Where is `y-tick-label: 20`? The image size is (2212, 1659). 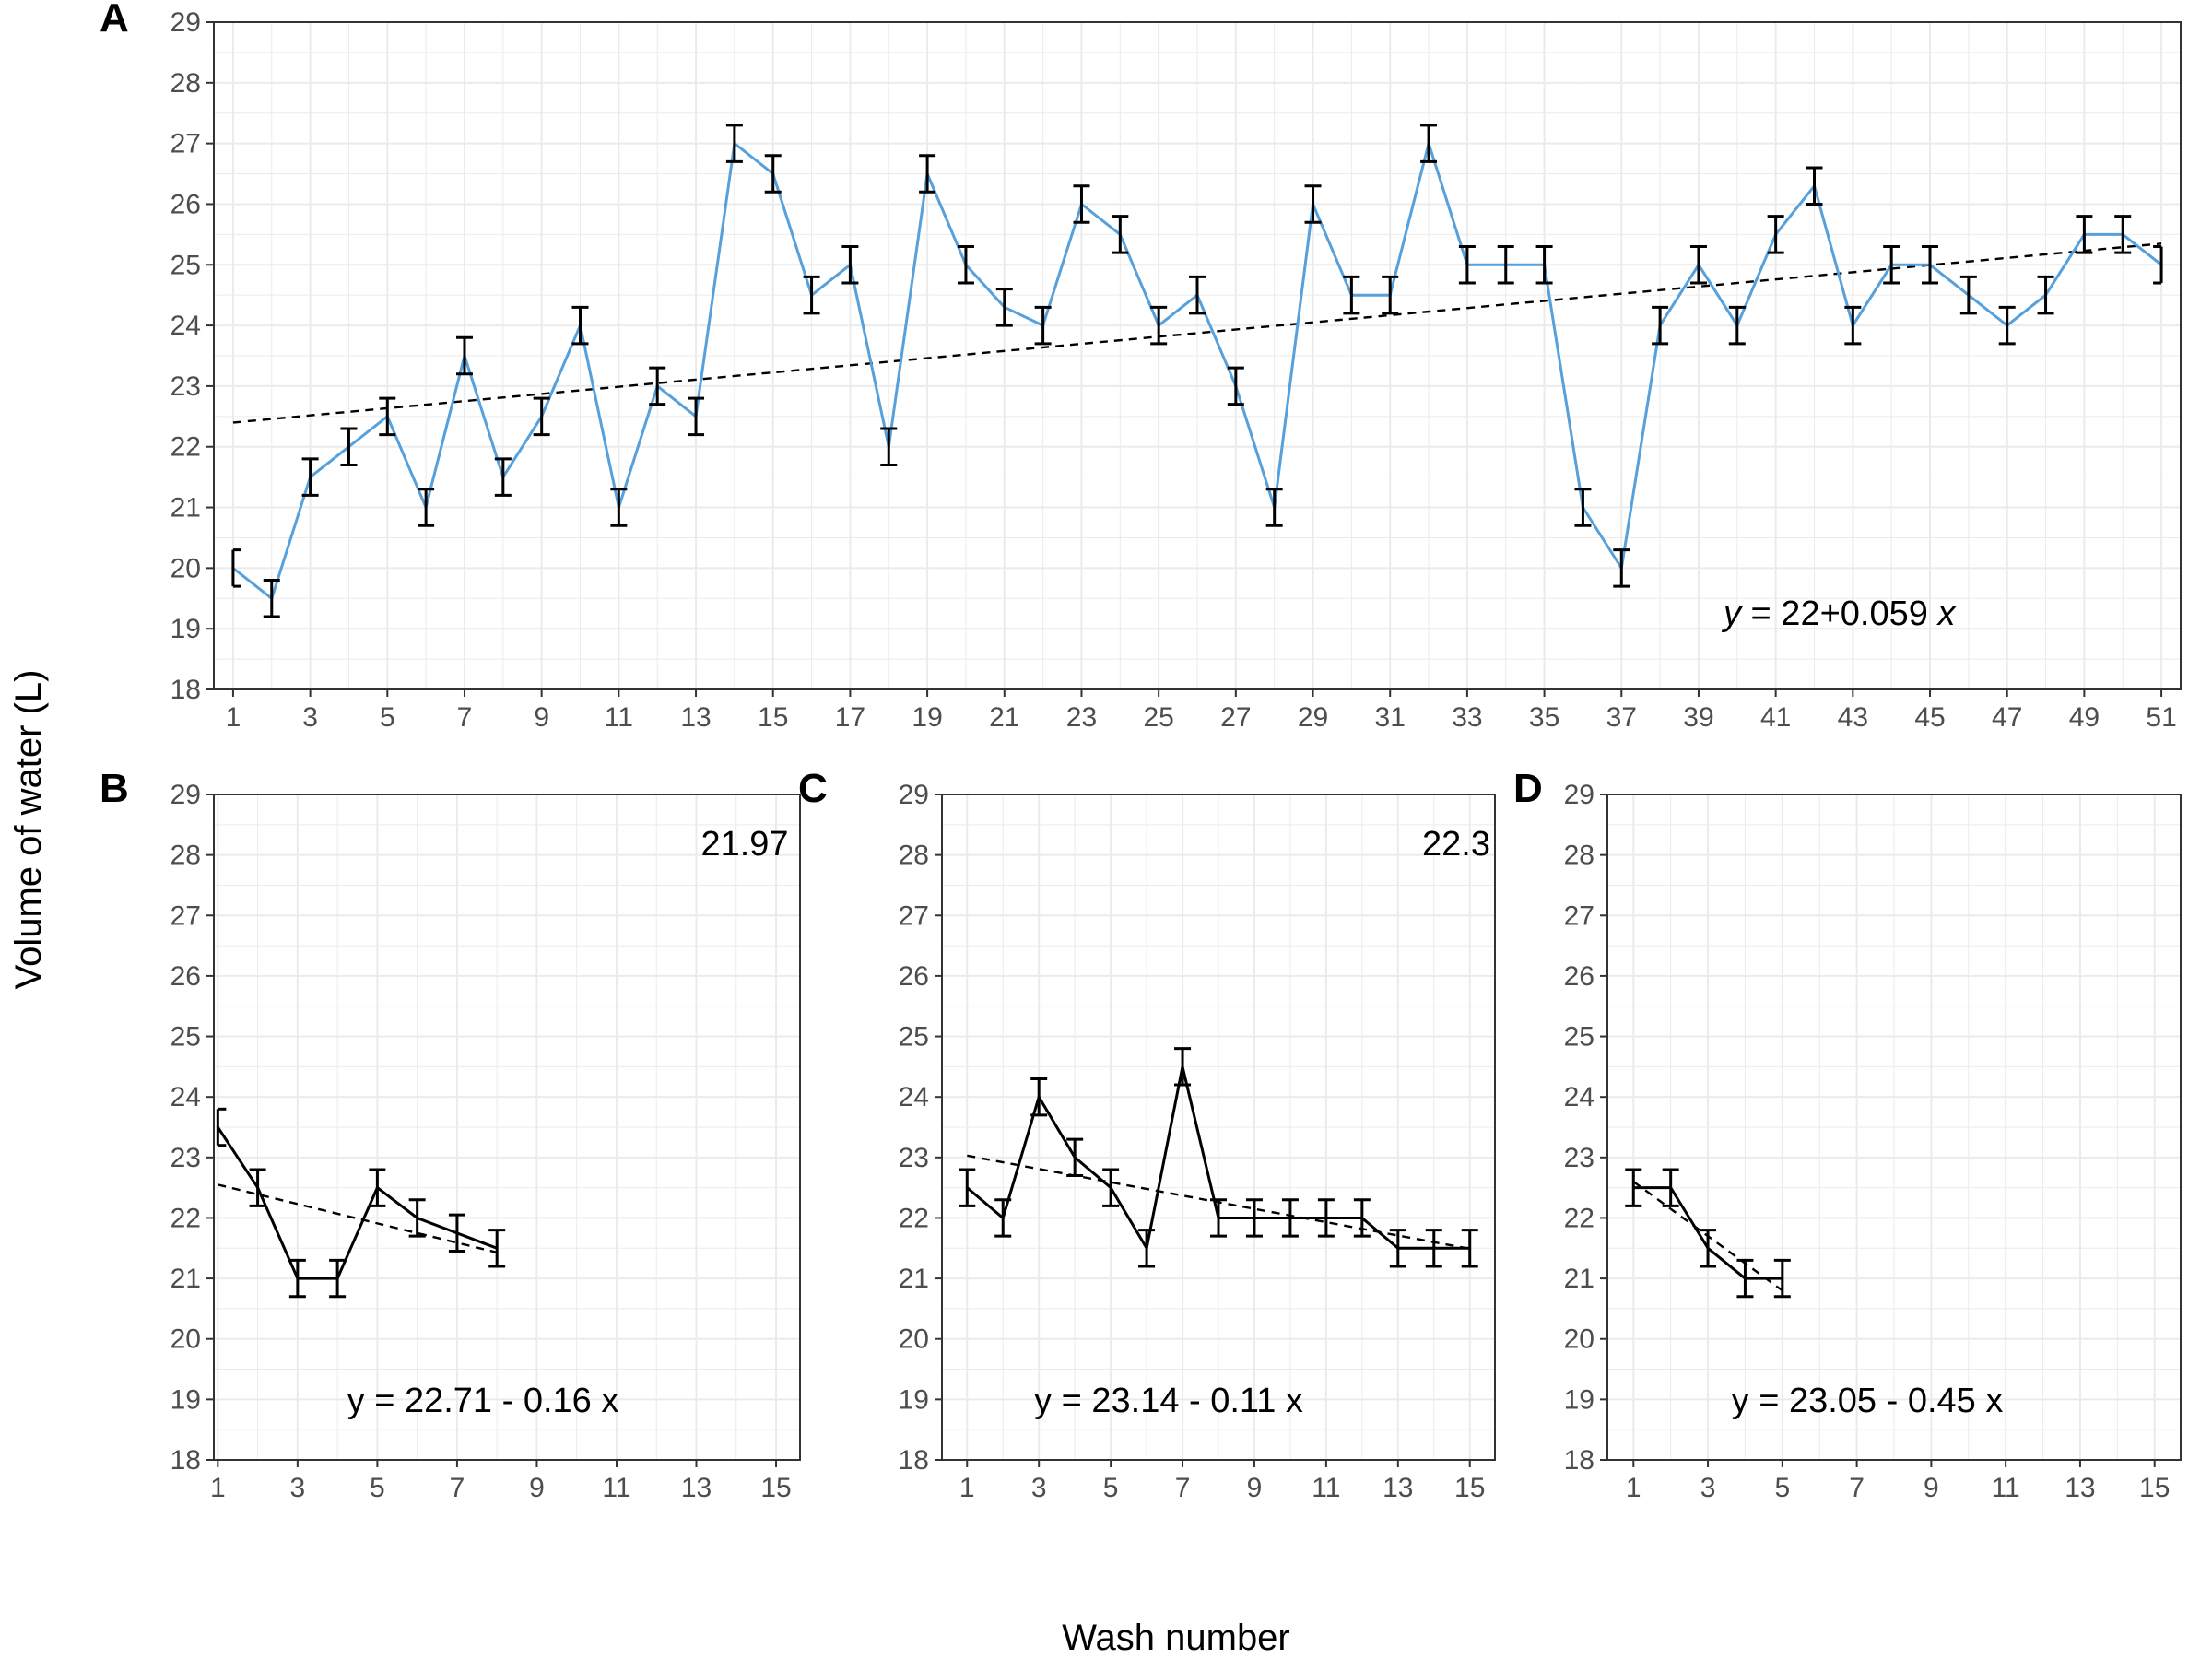
y-tick-label: 20 is located at coordinates (914, 1339).